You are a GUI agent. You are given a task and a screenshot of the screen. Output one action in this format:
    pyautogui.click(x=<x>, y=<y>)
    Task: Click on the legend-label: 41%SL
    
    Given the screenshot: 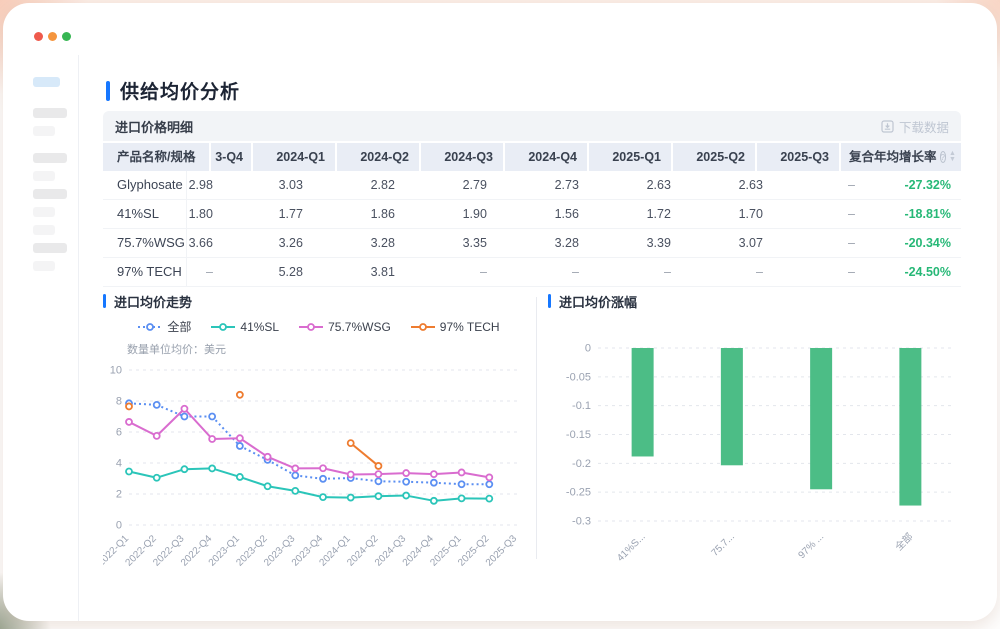 What is the action you would take?
    pyautogui.click(x=260, y=326)
    